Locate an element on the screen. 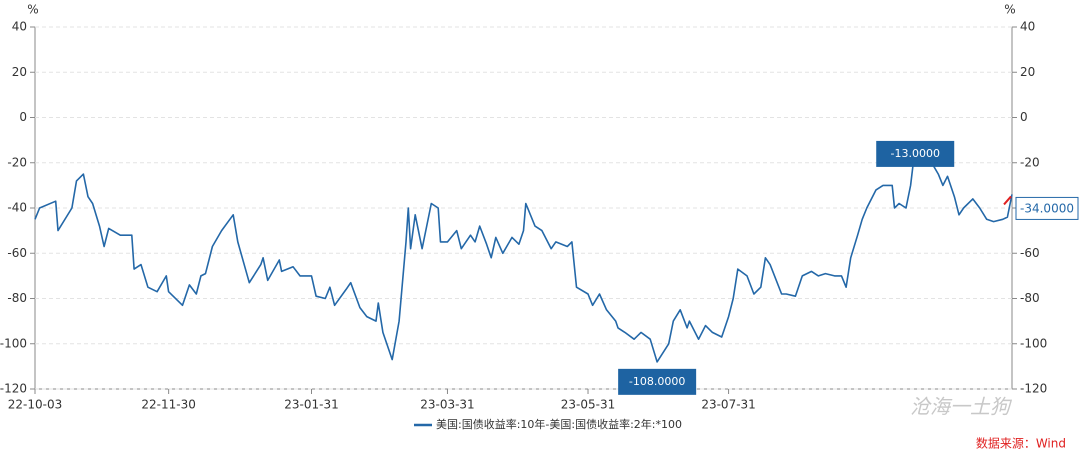 This screenshot has height=457, width=1080. y2-tick-label: -100 is located at coordinates (1033, 343).